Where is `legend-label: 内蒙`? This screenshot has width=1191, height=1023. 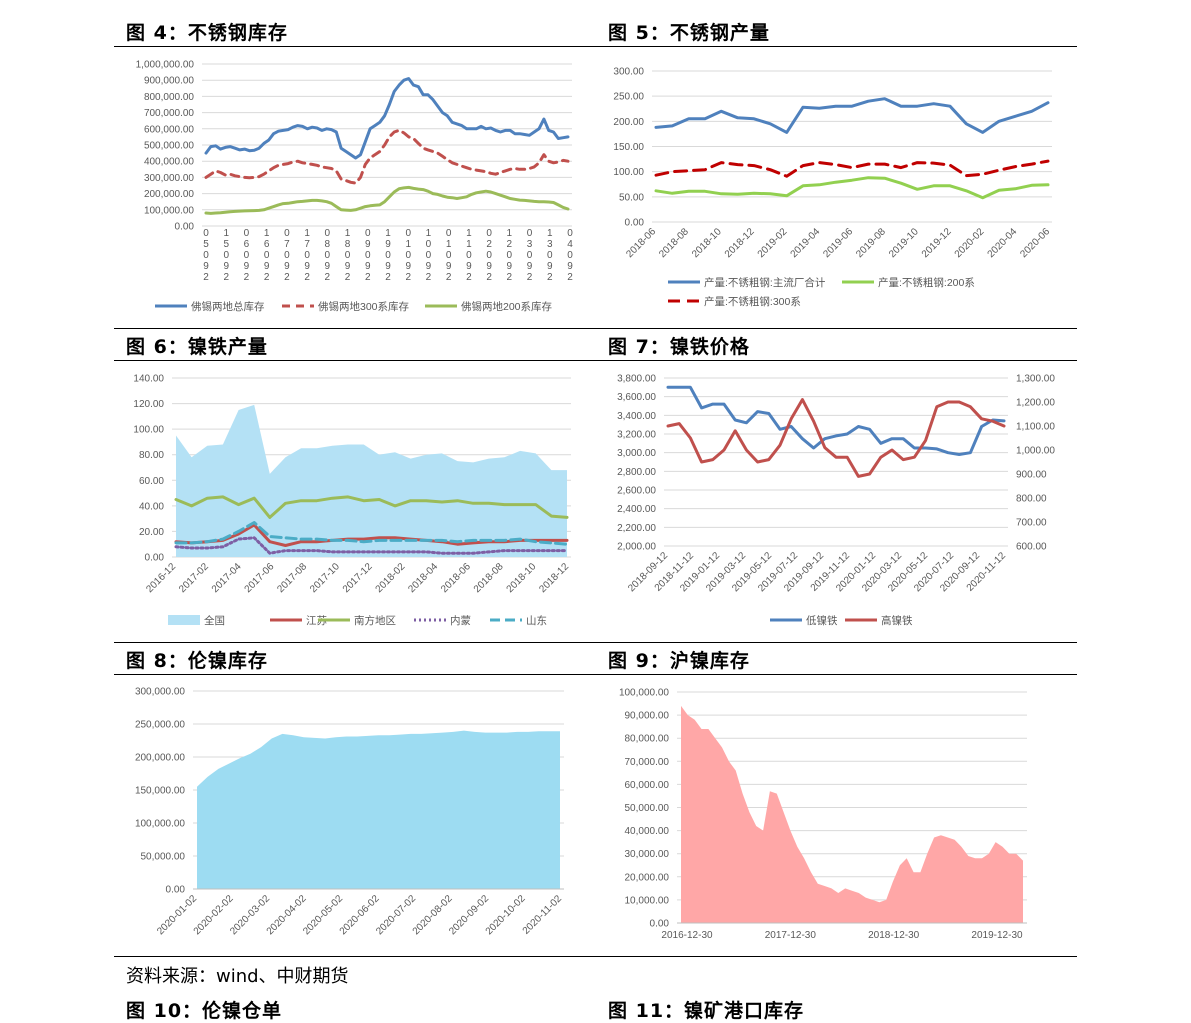
legend-label: 内蒙 is located at coordinates (460, 620).